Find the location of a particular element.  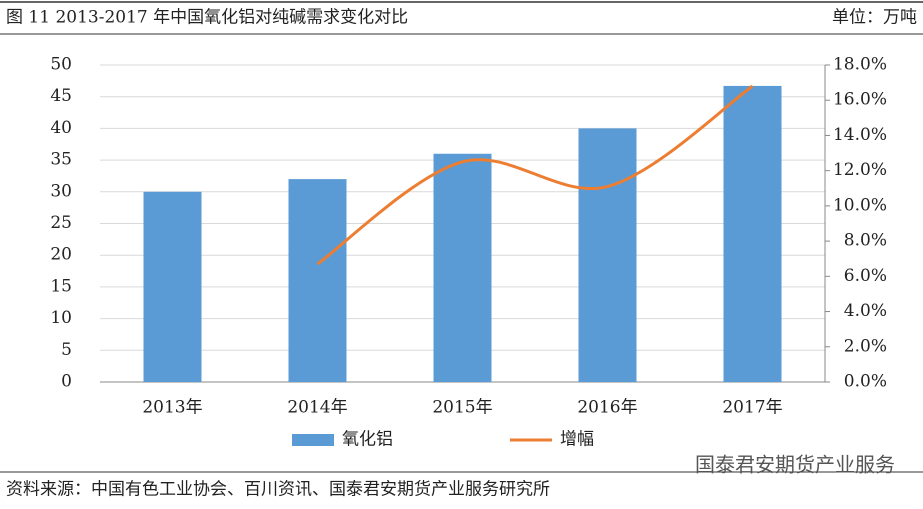

y2-tick-label: 16.0% is located at coordinates (860, 100).